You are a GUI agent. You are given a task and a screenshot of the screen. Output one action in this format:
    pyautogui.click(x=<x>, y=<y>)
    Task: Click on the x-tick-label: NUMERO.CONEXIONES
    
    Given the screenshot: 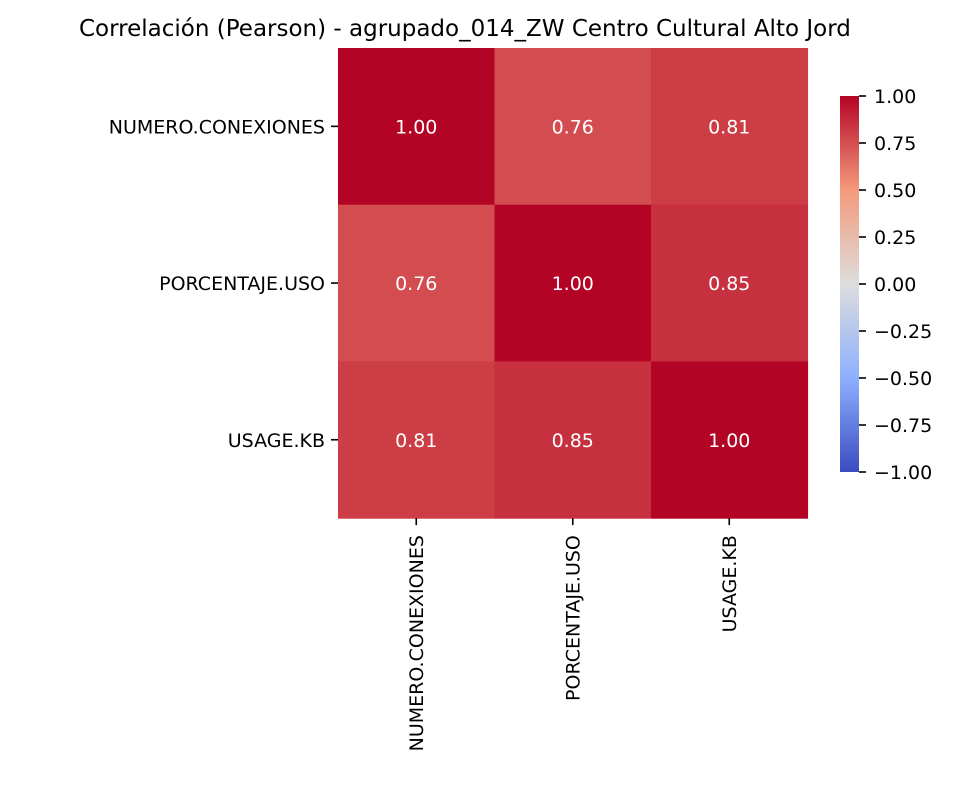 What is the action you would take?
    pyautogui.click(x=417, y=643)
    